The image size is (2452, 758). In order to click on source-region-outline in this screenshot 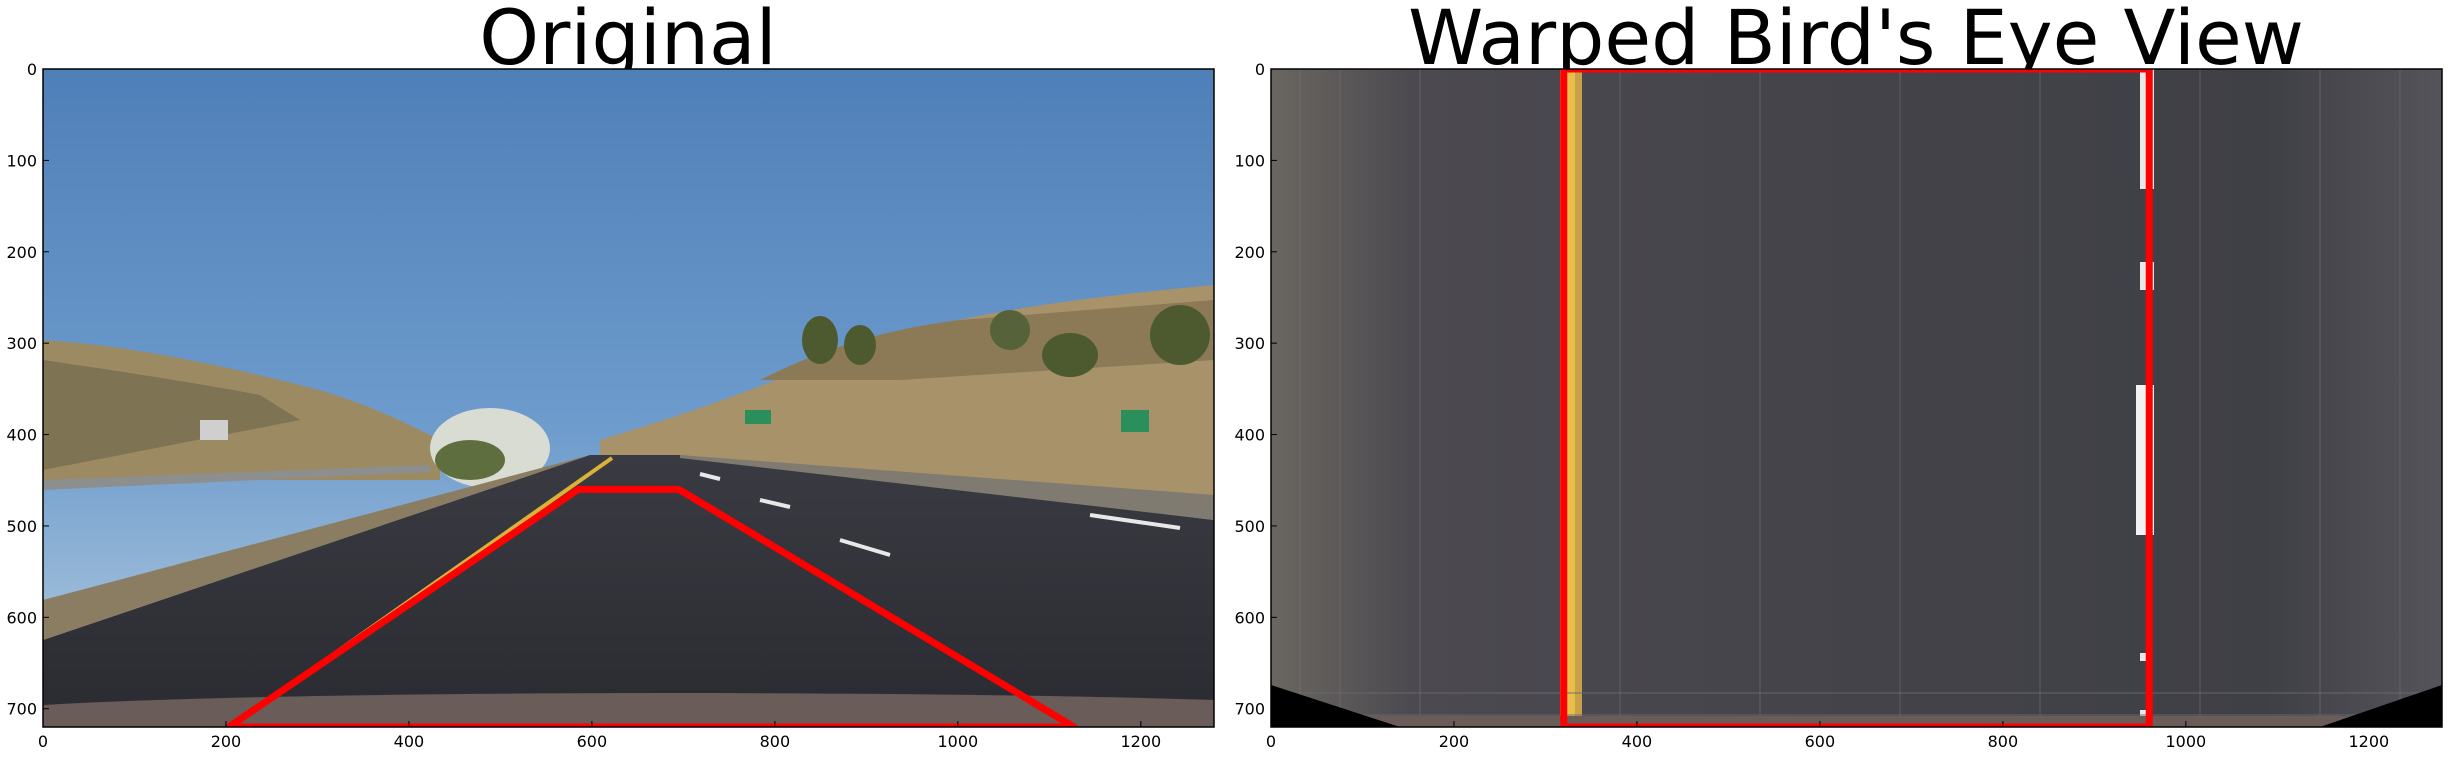, I will do `click(651, 606)`.